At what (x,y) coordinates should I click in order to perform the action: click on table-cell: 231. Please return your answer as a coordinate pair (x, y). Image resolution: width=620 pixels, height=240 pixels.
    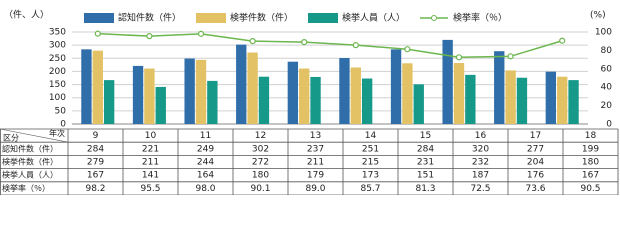
    Looking at the image, I should click on (425, 163).